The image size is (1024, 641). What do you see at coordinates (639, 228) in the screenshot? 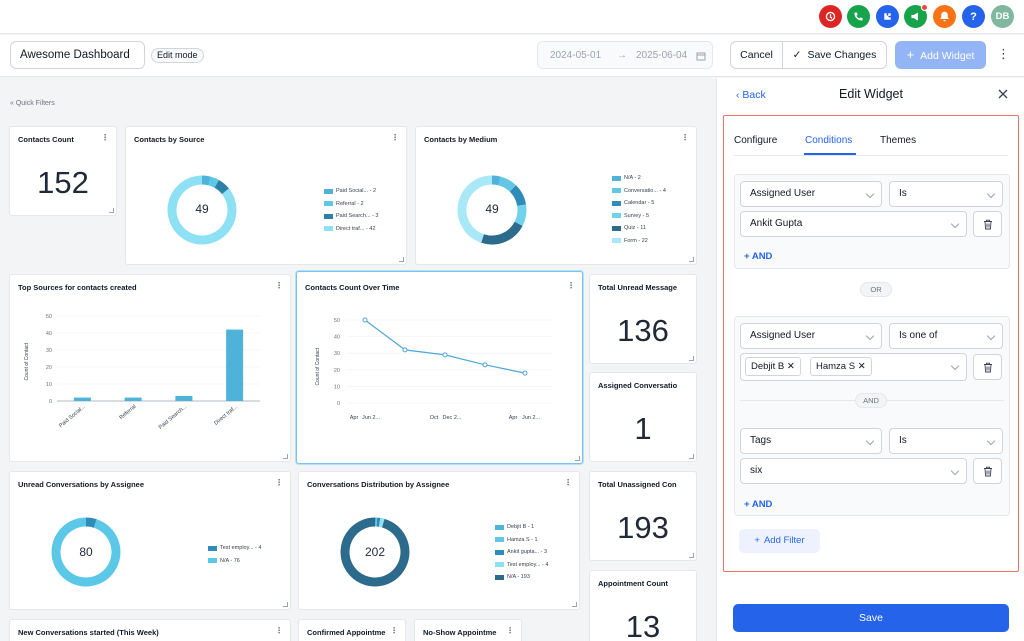
I see `legend-item: Quiz - 11` at bounding box center [639, 228].